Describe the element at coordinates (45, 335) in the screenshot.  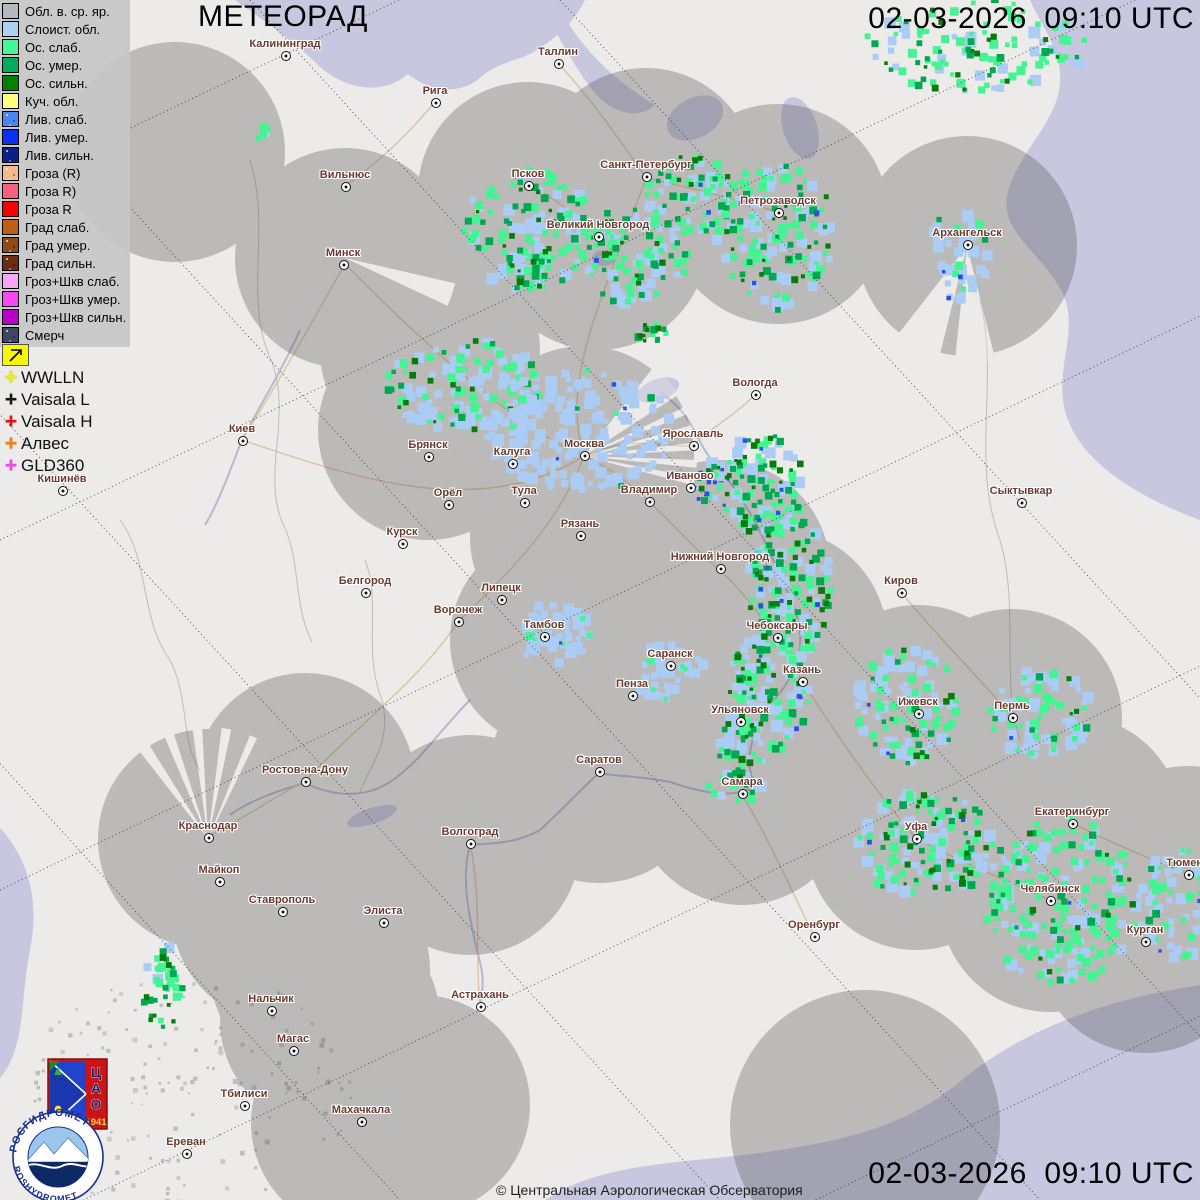
I see `legend-item-label: Смерч` at that location.